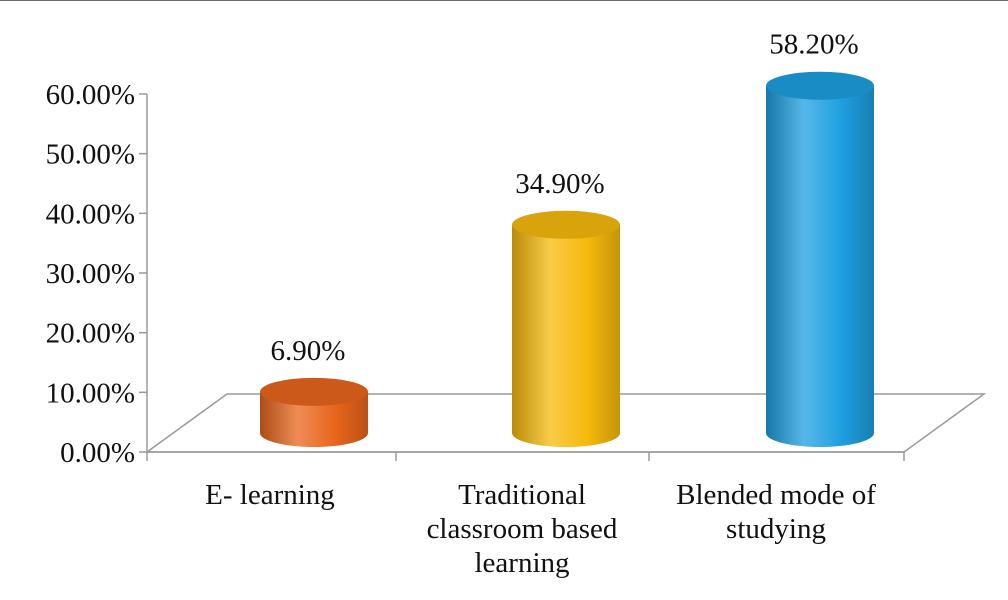 Image resolution: width=1008 pixels, height=600 pixels. I want to click on category-label-line: Traditional, so click(522, 495).